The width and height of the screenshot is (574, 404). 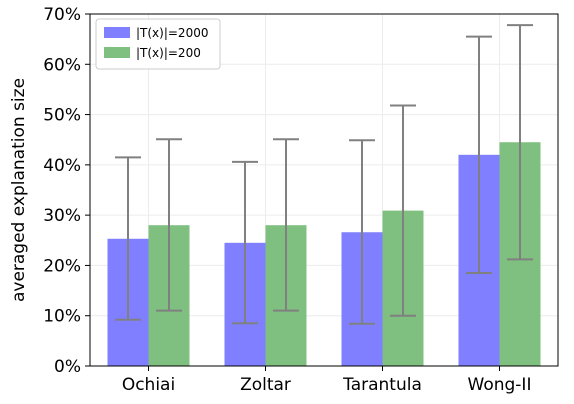 What do you see at coordinates (66, 191) in the screenshot?
I see `y-axis-ticks: 0% 10% 20% 30% 40% 50% 60% 70%` at bounding box center [66, 191].